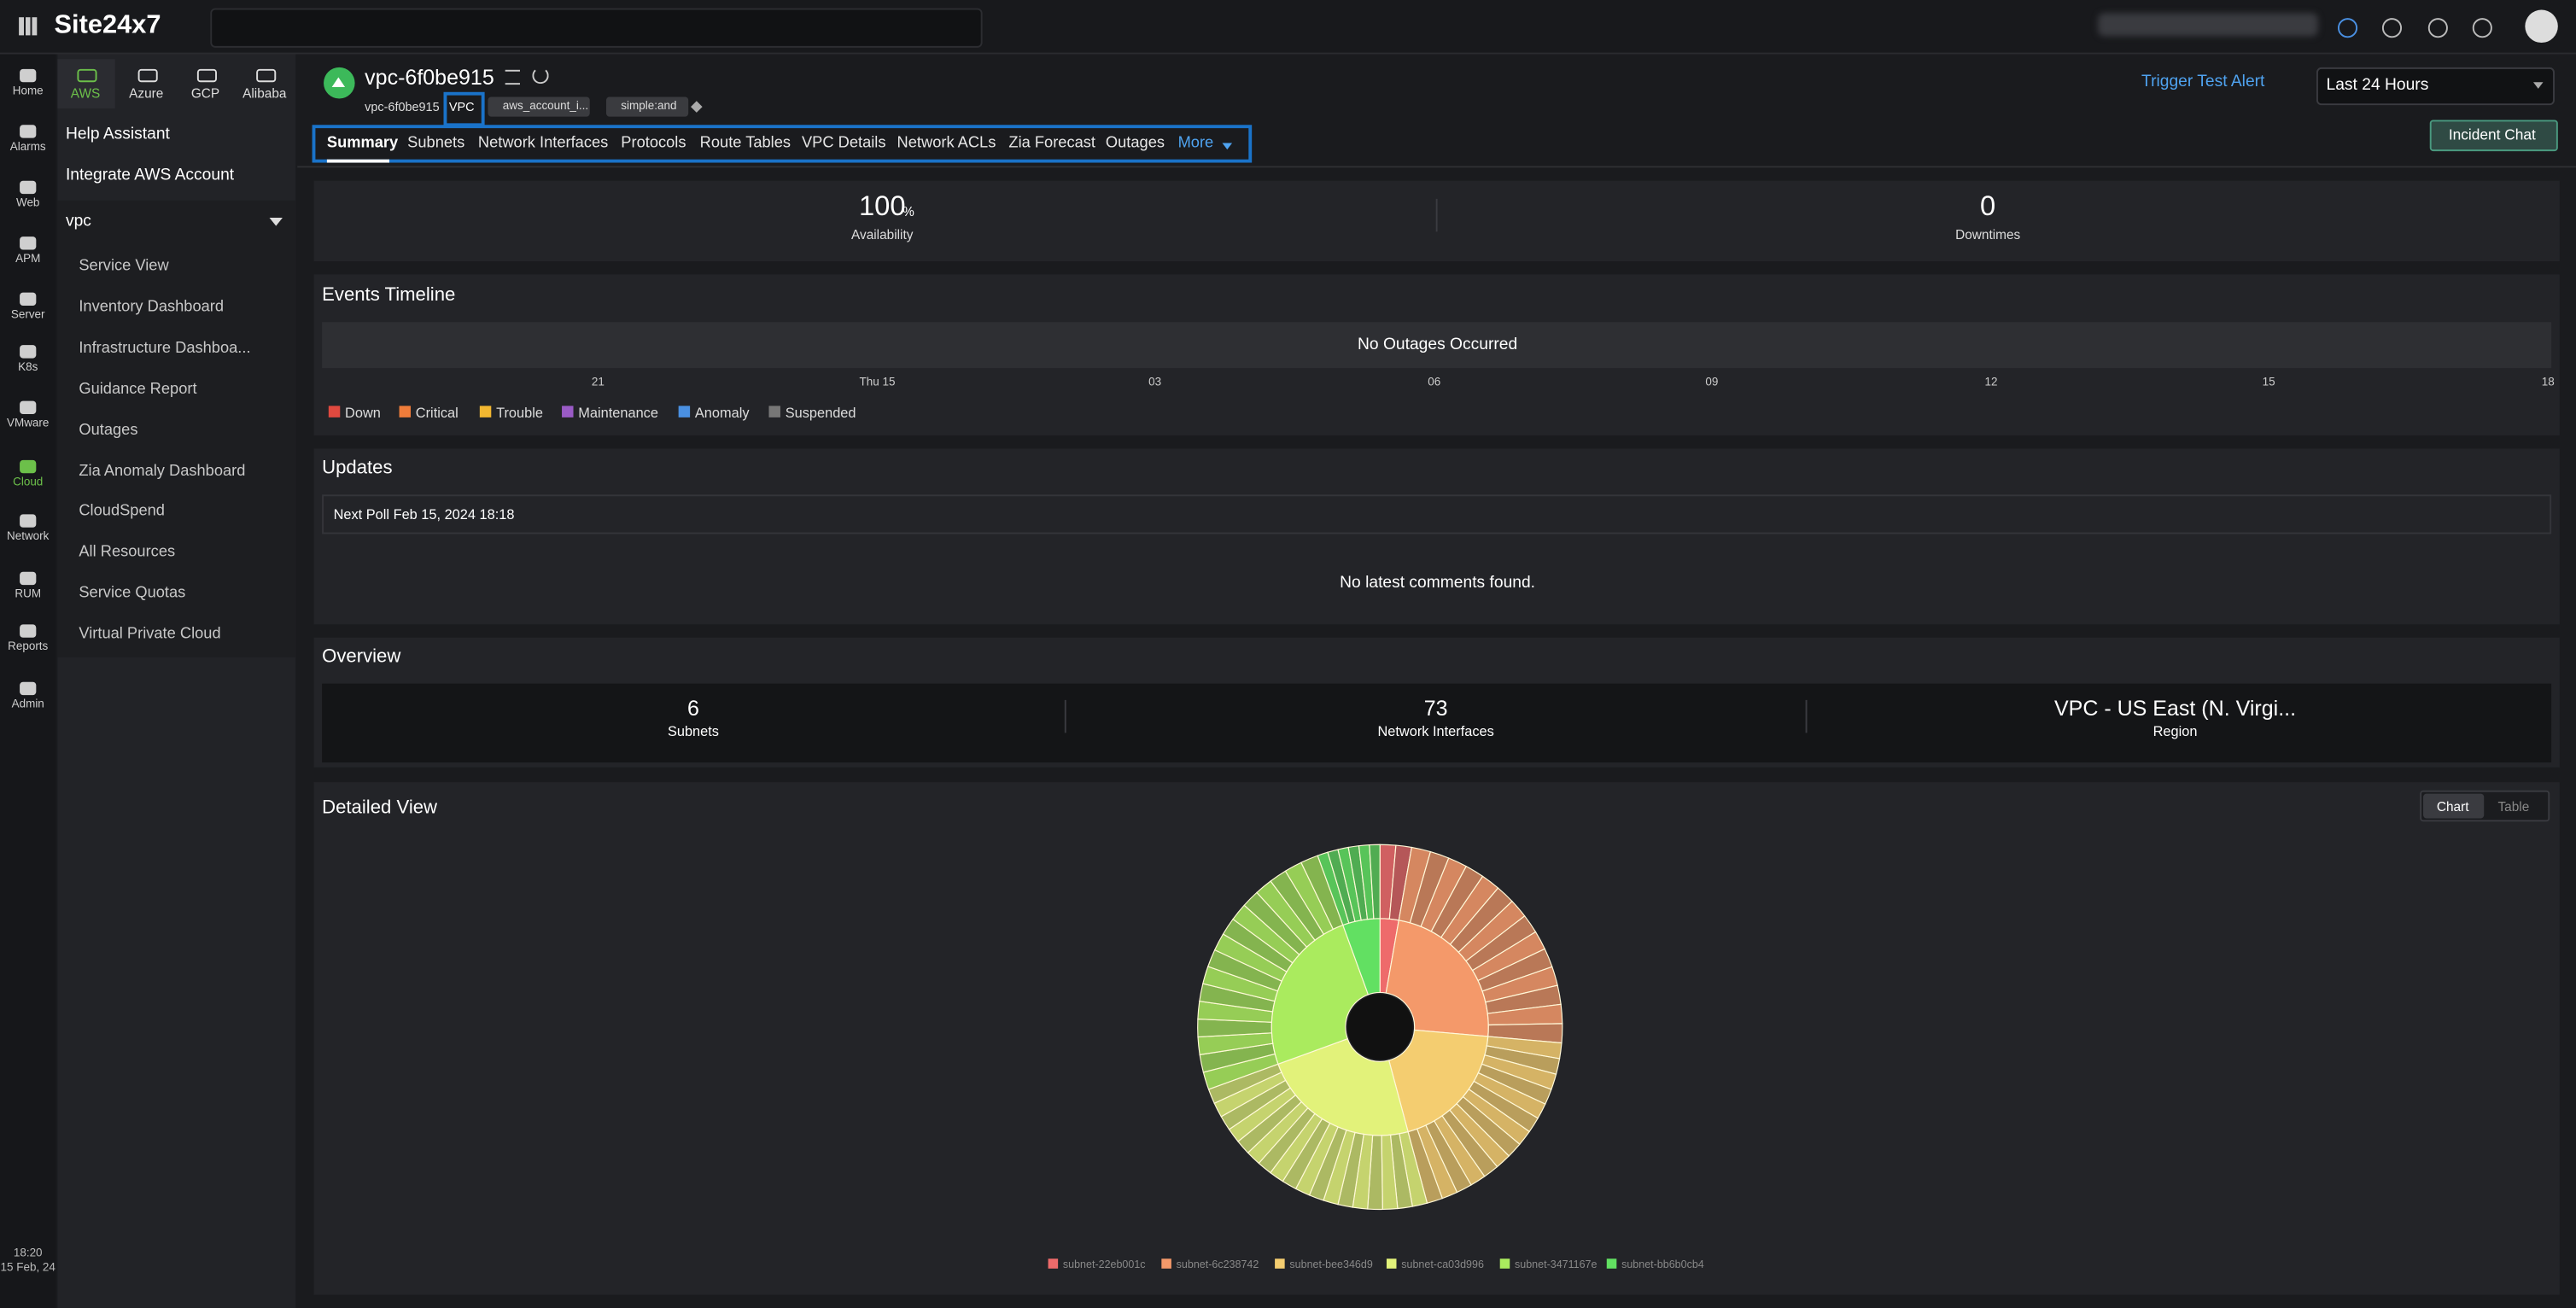  What do you see at coordinates (1104, 1265) in the screenshot?
I see `legend-label: subnet-22eb001c` at bounding box center [1104, 1265].